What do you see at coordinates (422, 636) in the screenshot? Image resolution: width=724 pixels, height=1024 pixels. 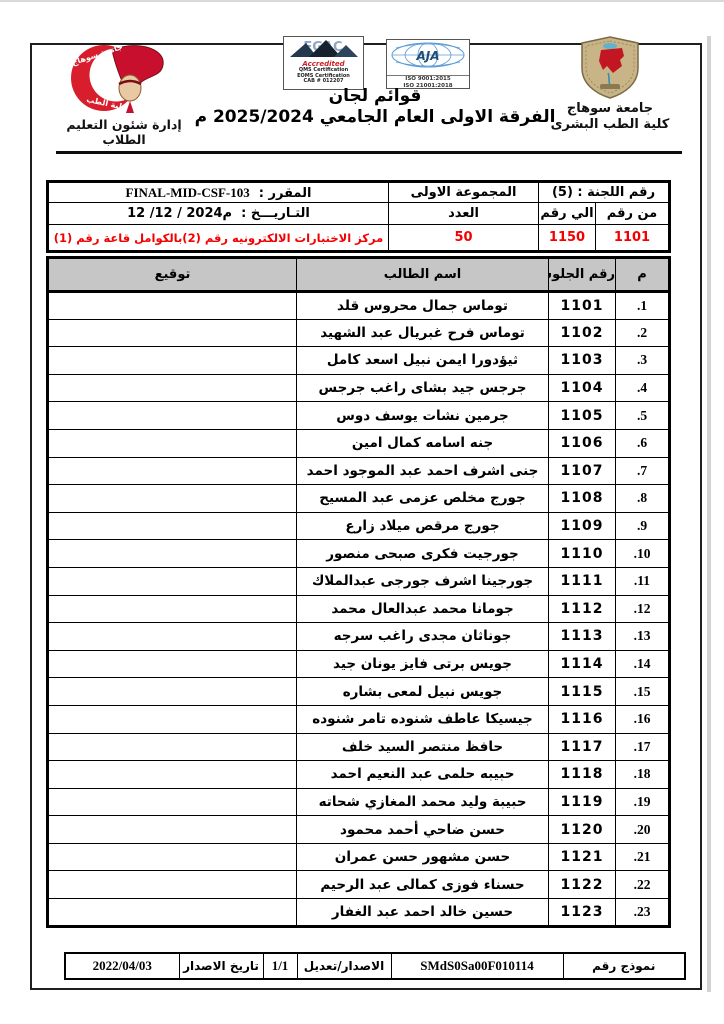 I see `student-name: جوناثان مجدى راغب سرجه` at bounding box center [422, 636].